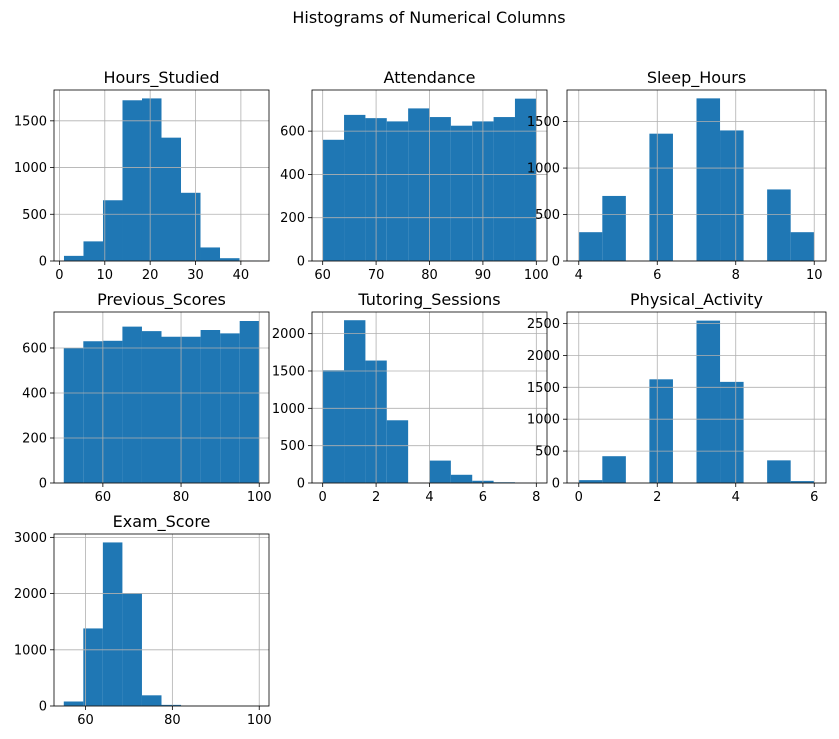 The height and width of the screenshot is (739, 839). Describe the element at coordinates (430, 77) in the screenshot. I see `panel-title: Attendance` at that location.